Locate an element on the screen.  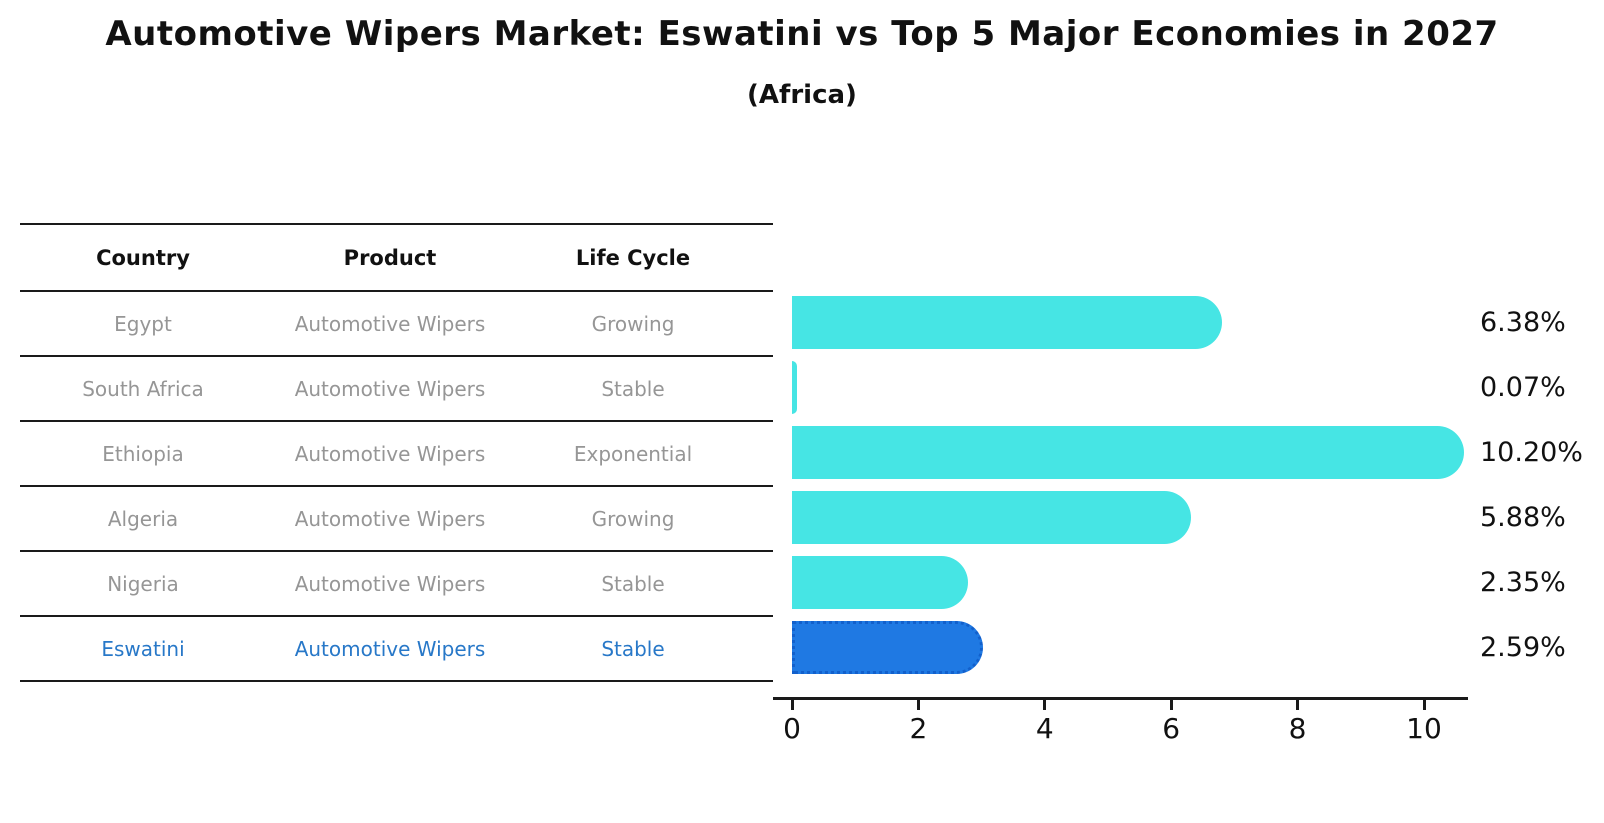
table-header-row: Country Product Life Cycle is located at coordinates (396, 258).